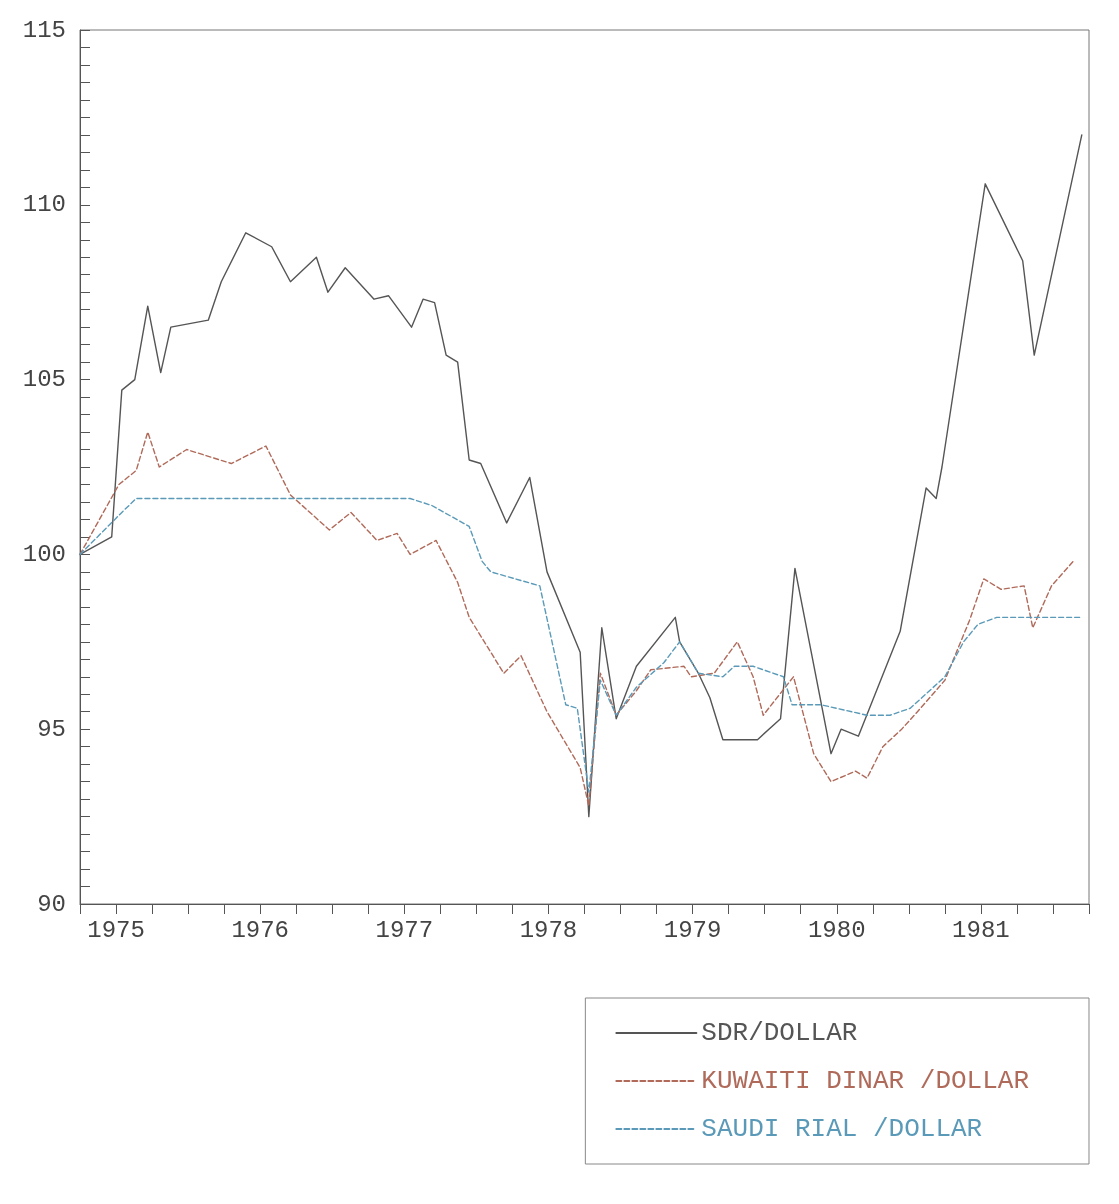 This screenshot has width=1119, height=1204. Describe the element at coordinates (51, 729) in the screenshot. I see `y-tick-label: 95` at that location.